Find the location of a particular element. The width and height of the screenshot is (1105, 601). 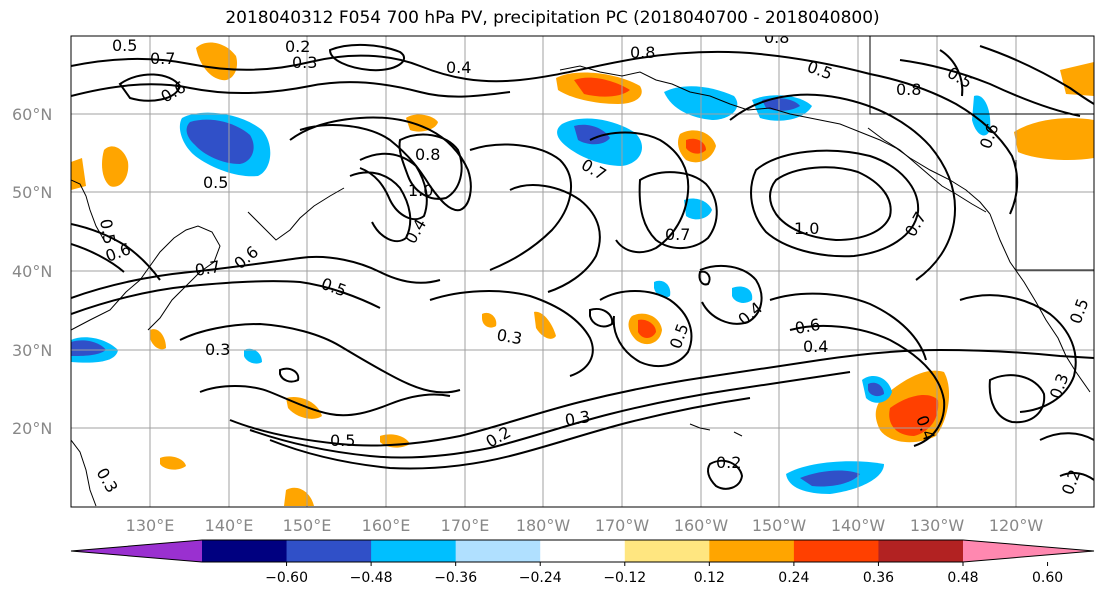

lat-label: 40°N is located at coordinates (32, 271).